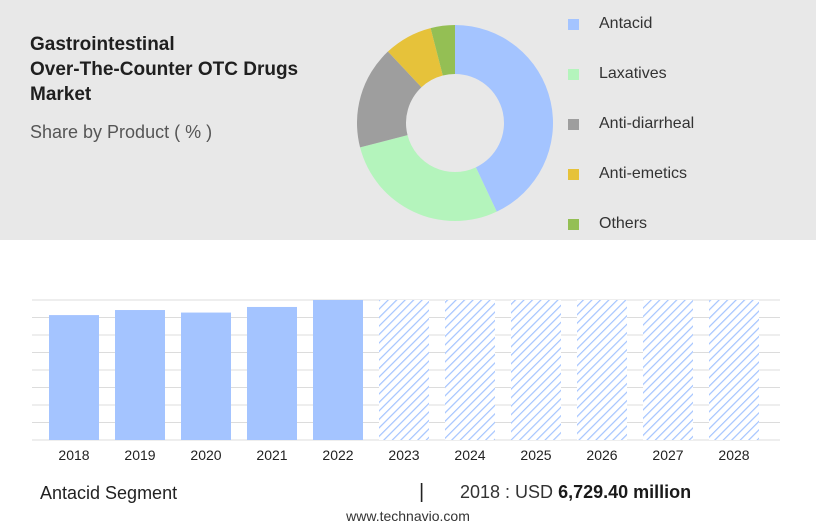  I want to click on legend-label: Anti-emetics, so click(643, 173).